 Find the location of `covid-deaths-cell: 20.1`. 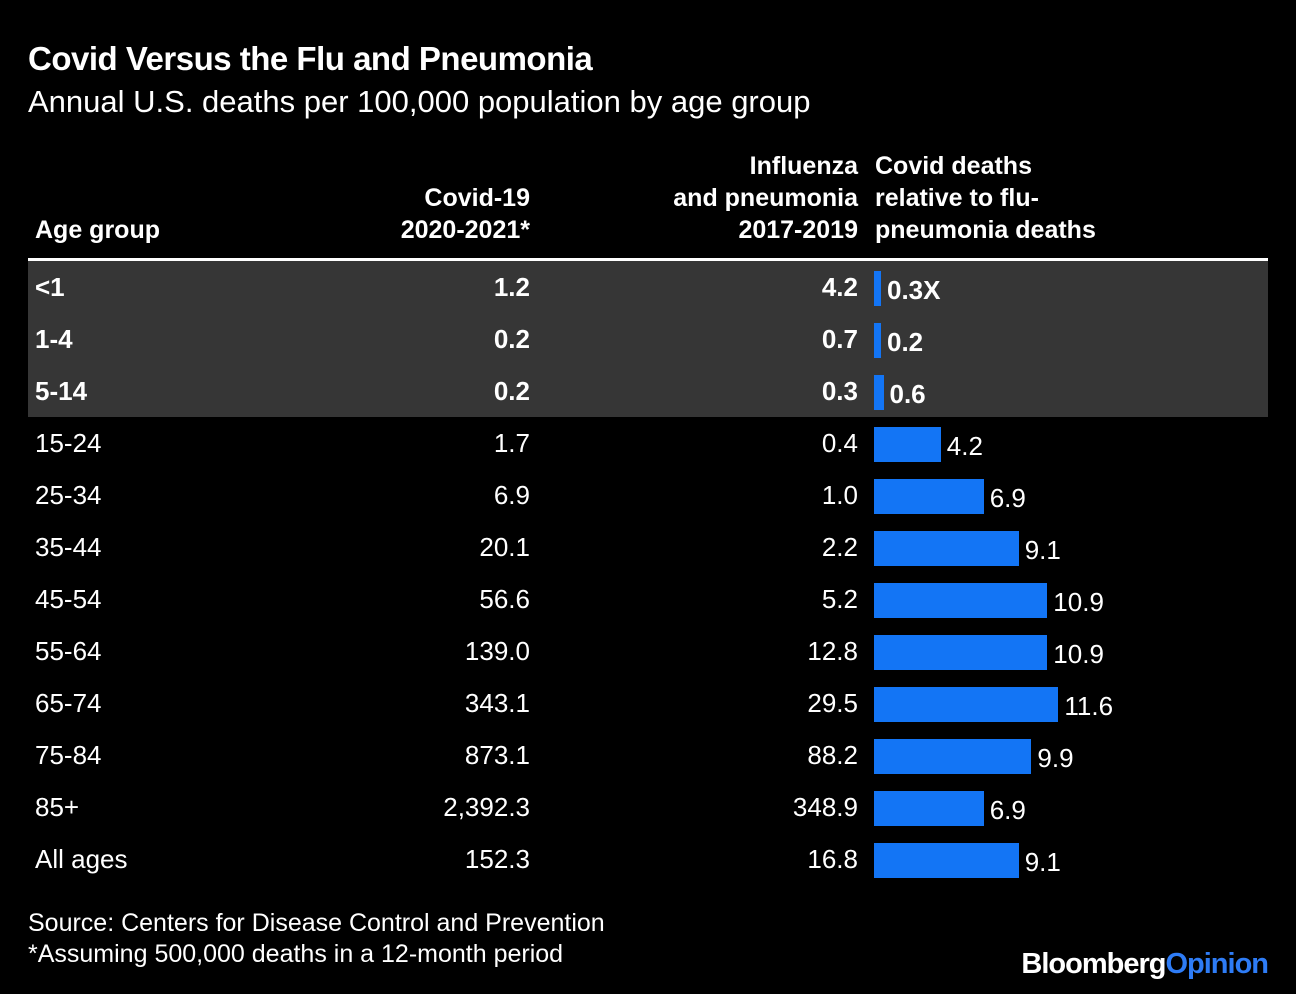

covid-deaths-cell: 20.1 is located at coordinates (504, 547).